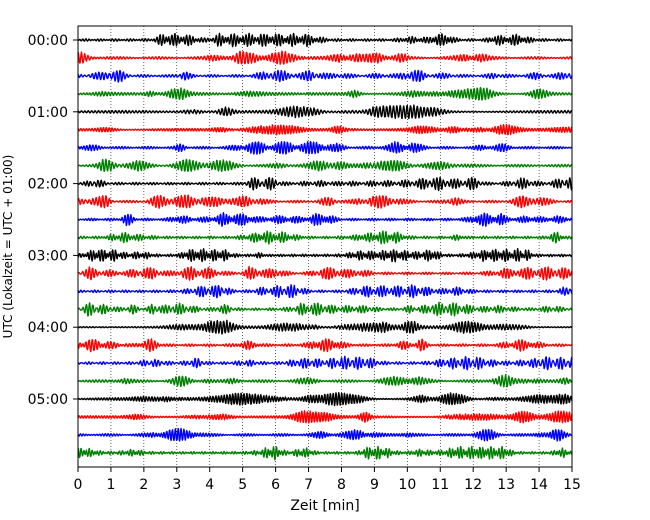  What do you see at coordinates (48, 113) in the screenshot?
I see `y-tick-label: 01:00` at bounding box center [48, 113].